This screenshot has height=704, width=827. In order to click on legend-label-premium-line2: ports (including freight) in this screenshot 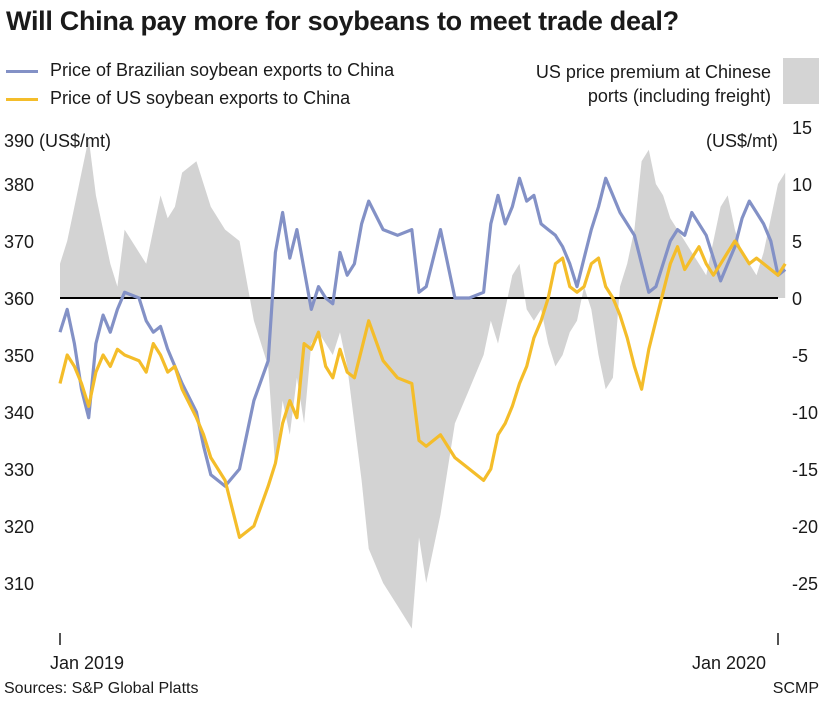, I will do `click(679, 96)`.